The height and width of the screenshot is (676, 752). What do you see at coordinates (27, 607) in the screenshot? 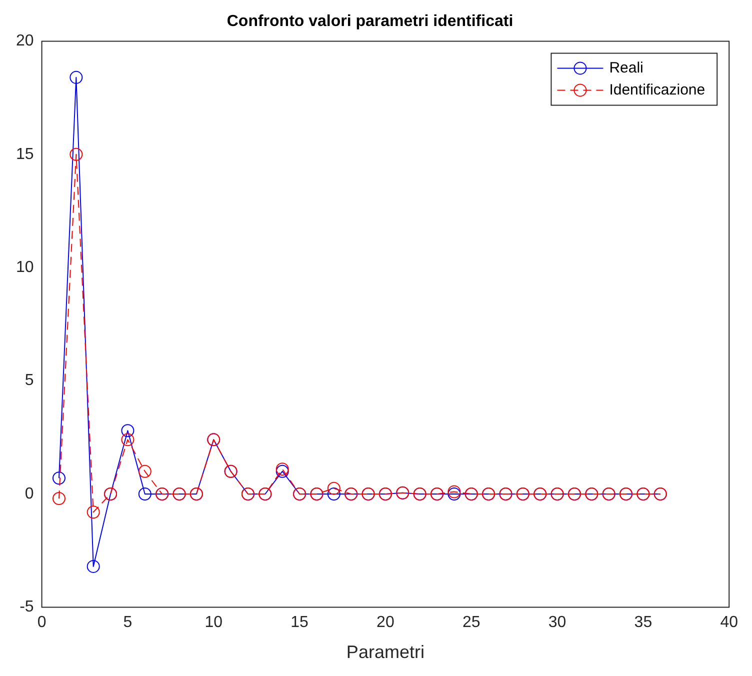
I see `y-tick-label: -5` at bounding box center [27, 607].